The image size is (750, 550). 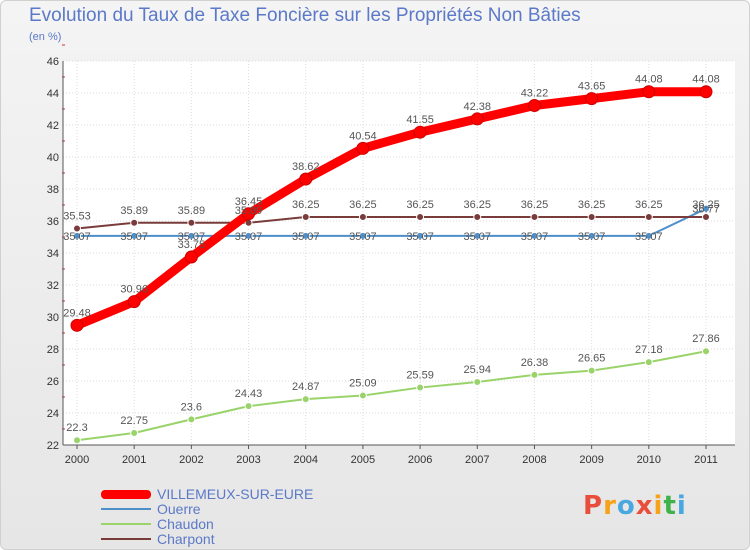 What do you see at coordinates (535, 93) in the screenshot?
I see `data-label-0: 43.22` at bounding box center [535, 93].